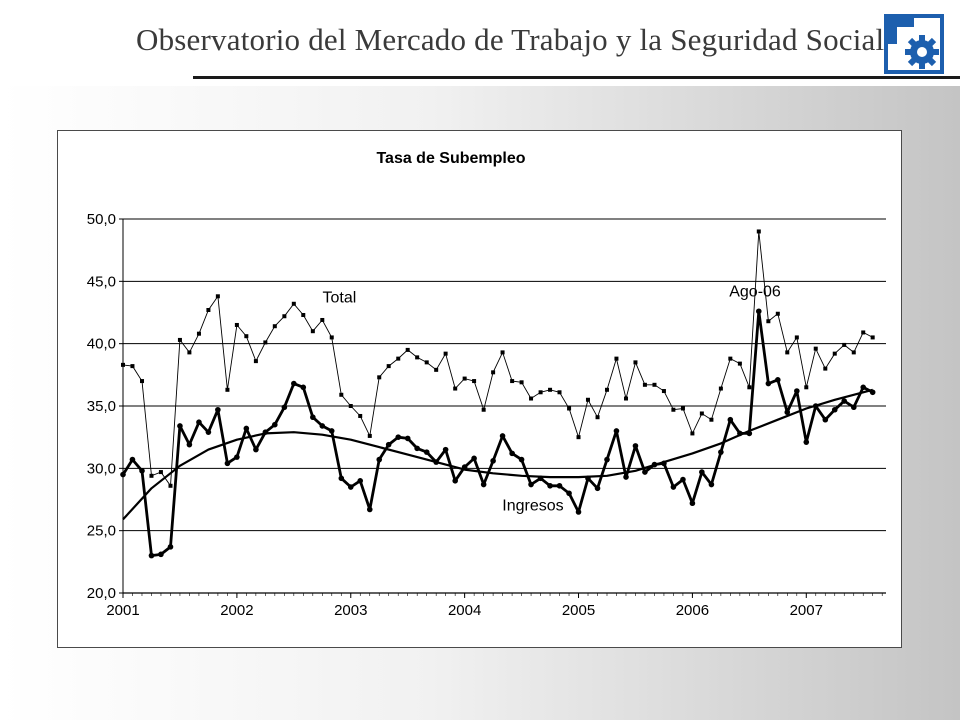  What do you see at coordinates (101, 593) in the screenshot?
I see `y-tick-label: 20,0` at bounding box center [101, 593].